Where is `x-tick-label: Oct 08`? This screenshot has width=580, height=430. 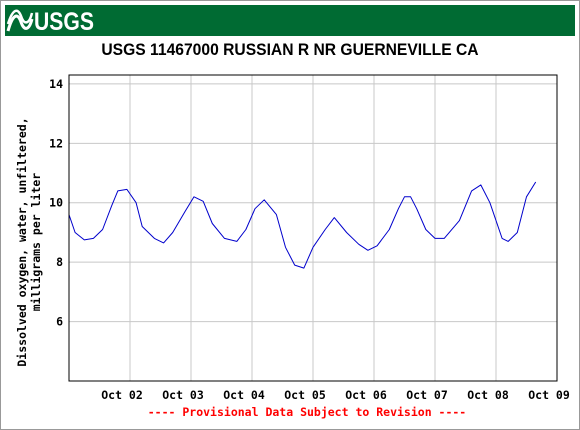 x-tick-label: Oct 08 is located at coordinates (488, 395).